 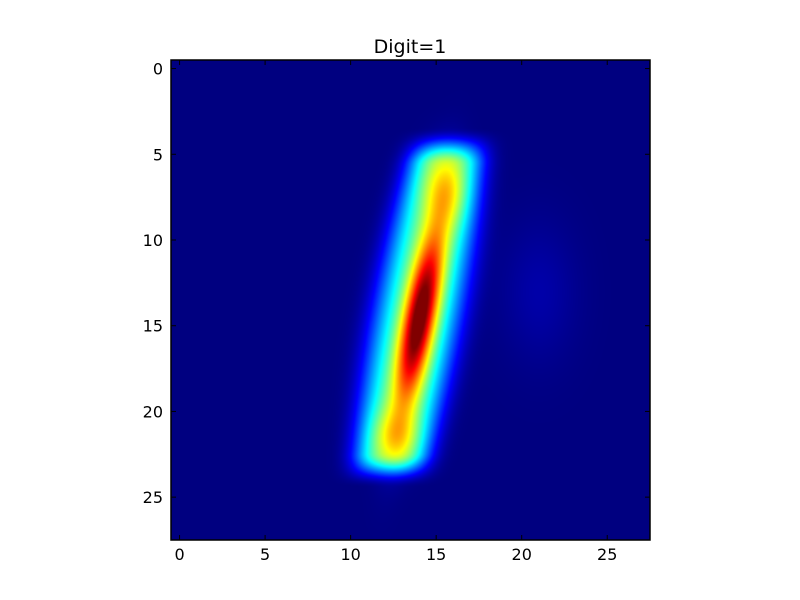 What do you see at coordinates (179, 554) in the screenshot?
I see `x-tick-label: 0` at bounding box center [179, 554].